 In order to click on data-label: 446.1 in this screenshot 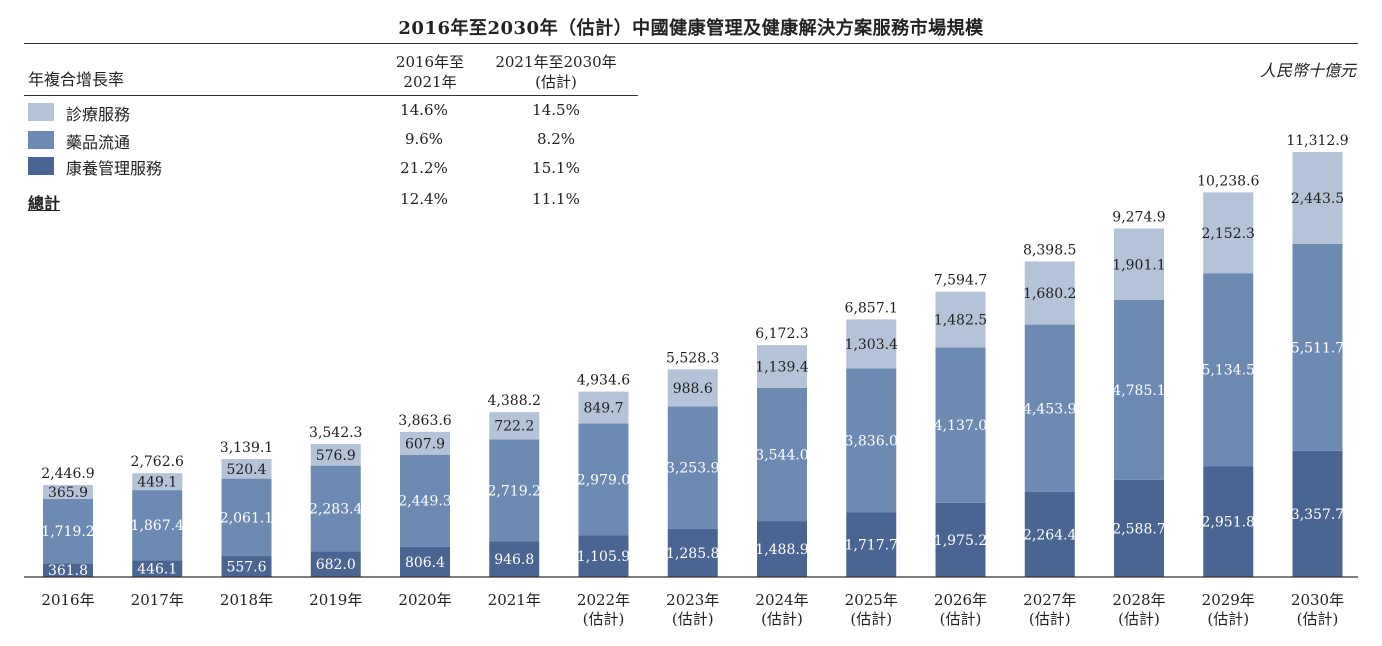, I will do `click(157, 570)`.